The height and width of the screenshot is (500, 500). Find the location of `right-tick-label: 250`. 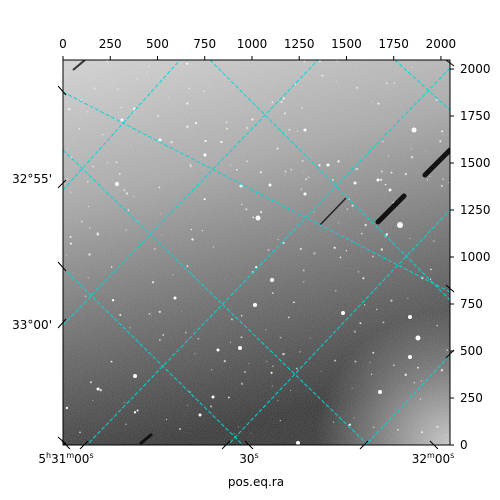

right-tick-label: 250 is located at coordinates (471, 398).